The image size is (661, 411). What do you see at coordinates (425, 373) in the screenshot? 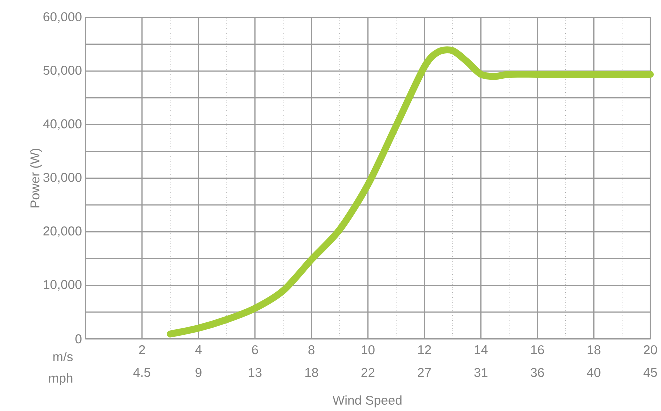
I see `x2-tick-label: 27` at bounding box center [425, 373].